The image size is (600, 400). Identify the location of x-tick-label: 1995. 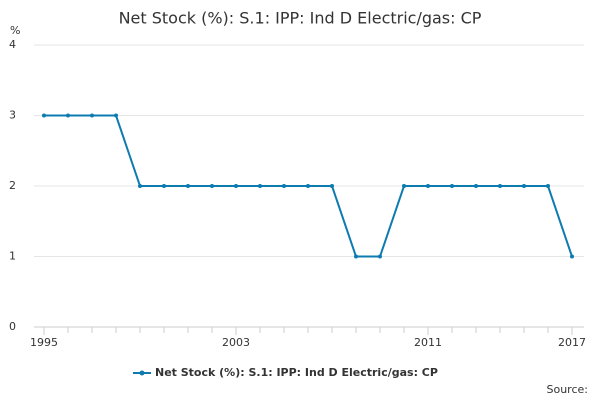
(44, 342).